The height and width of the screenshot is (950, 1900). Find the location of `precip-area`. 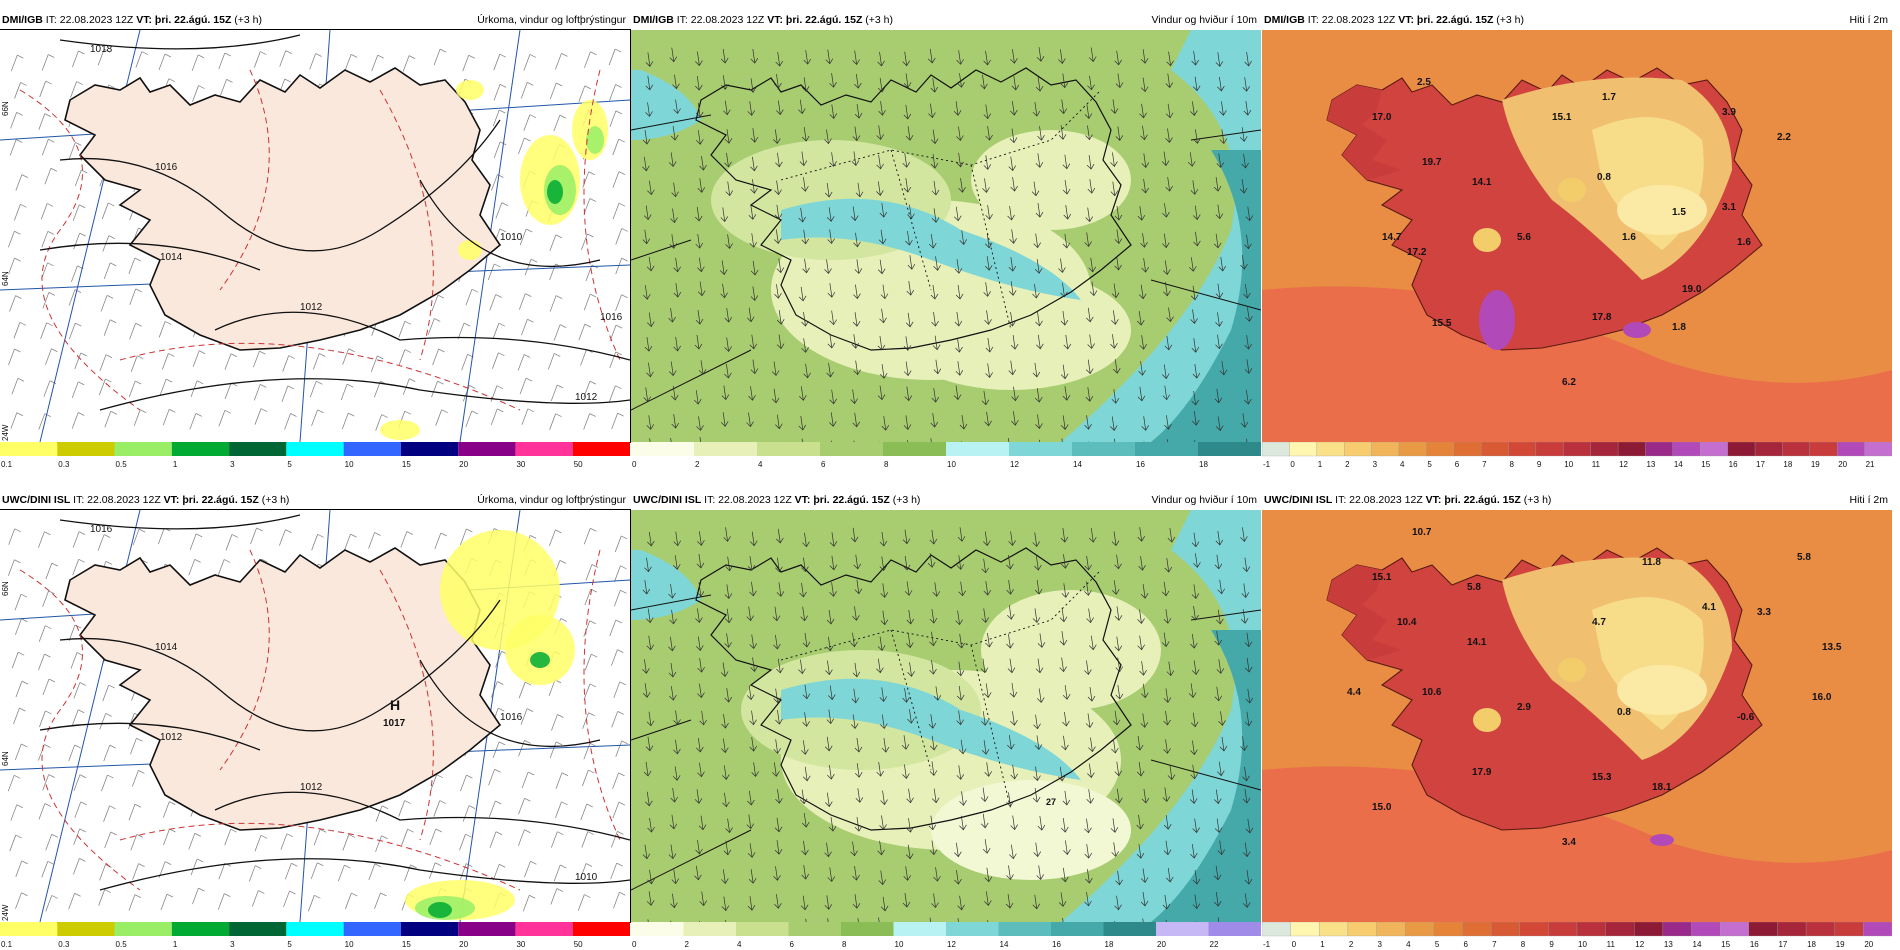

precip-area is located at coordinates (470, 250).